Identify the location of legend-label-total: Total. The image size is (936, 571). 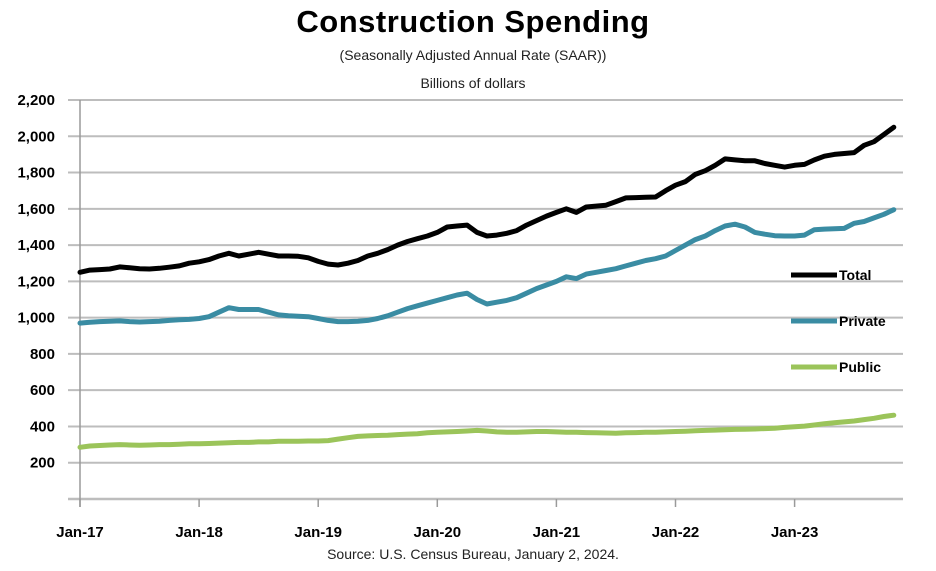
(855, 275).